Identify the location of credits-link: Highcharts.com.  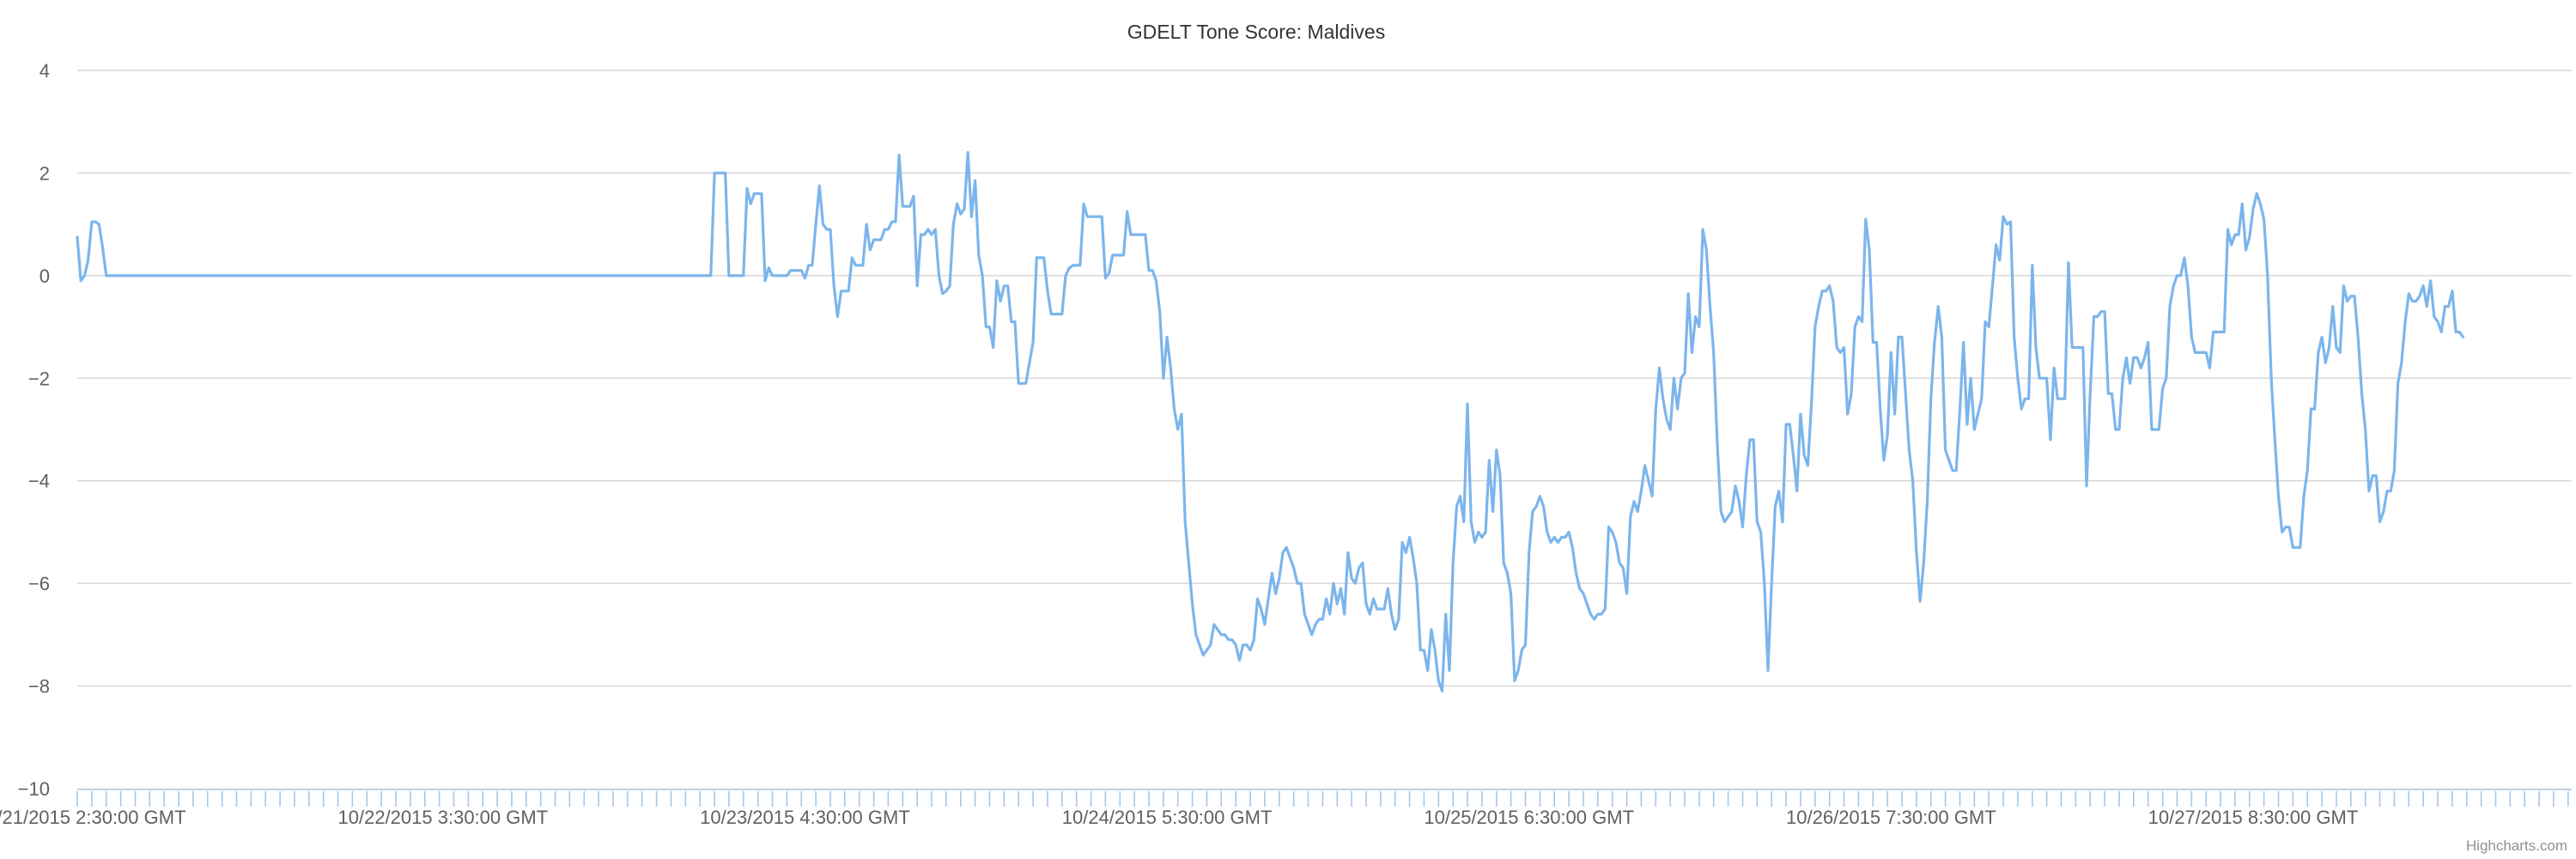
(2516, 846).